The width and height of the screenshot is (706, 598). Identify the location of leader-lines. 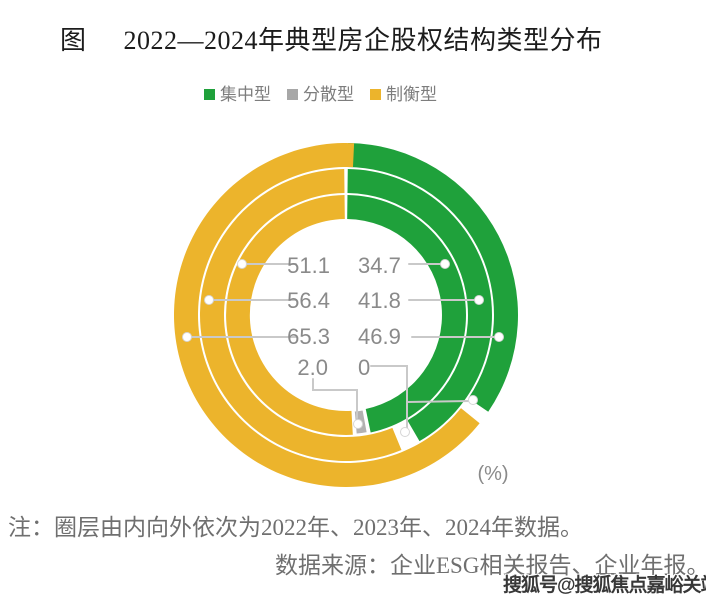
(343, 347).